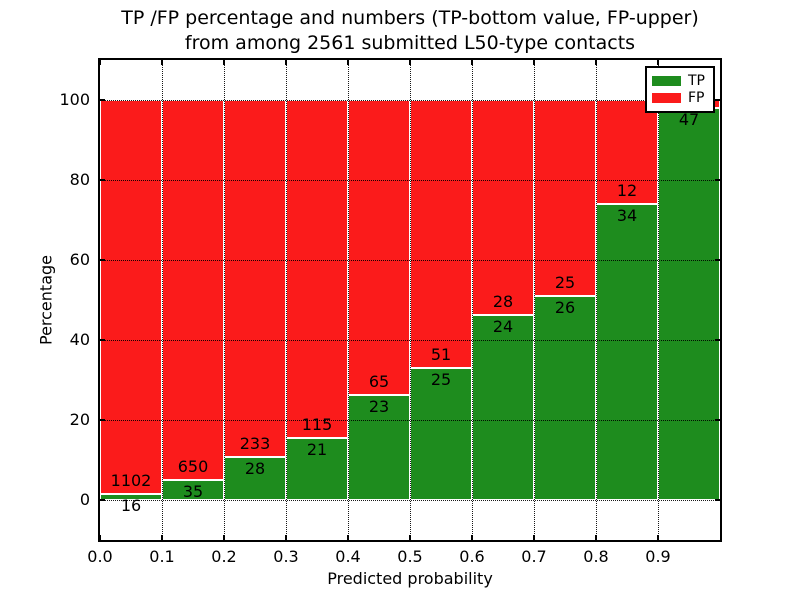  Describe the element at coordinates (379, 382) in the screenshot. I see `fp-count-label: 65` at that location.